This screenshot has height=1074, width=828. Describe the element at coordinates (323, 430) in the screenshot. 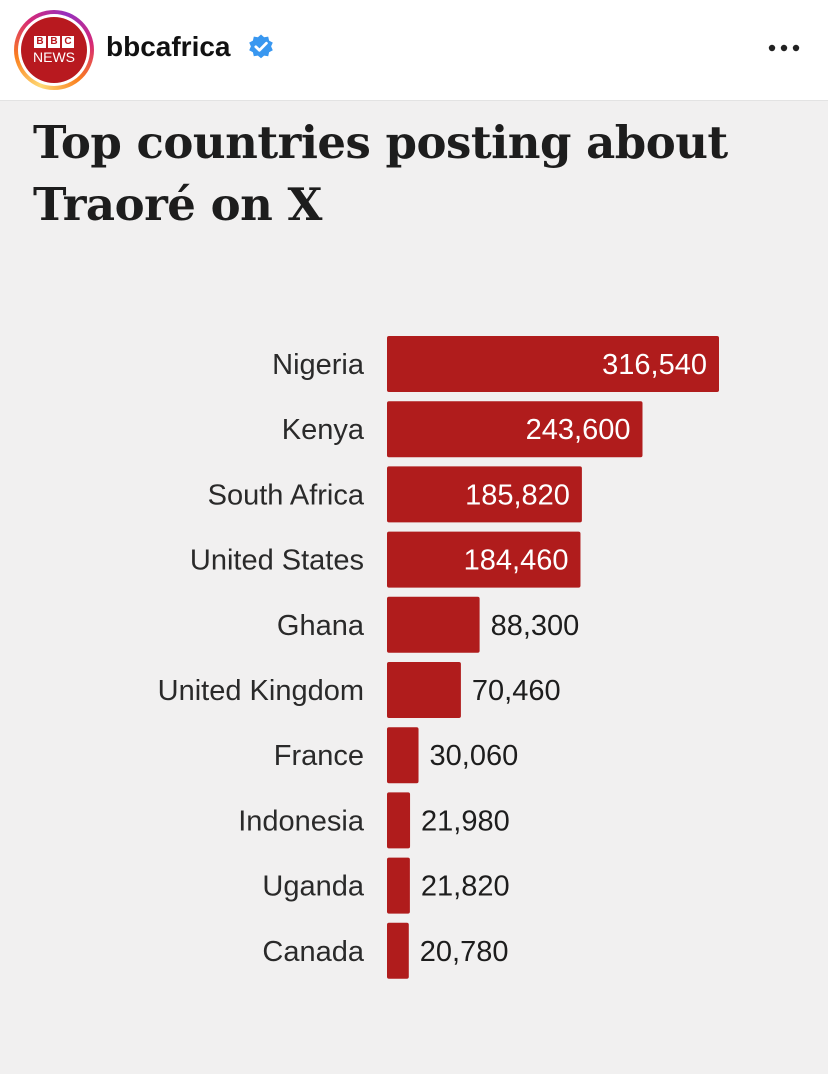

I see `category-label: Kenya` at that location.